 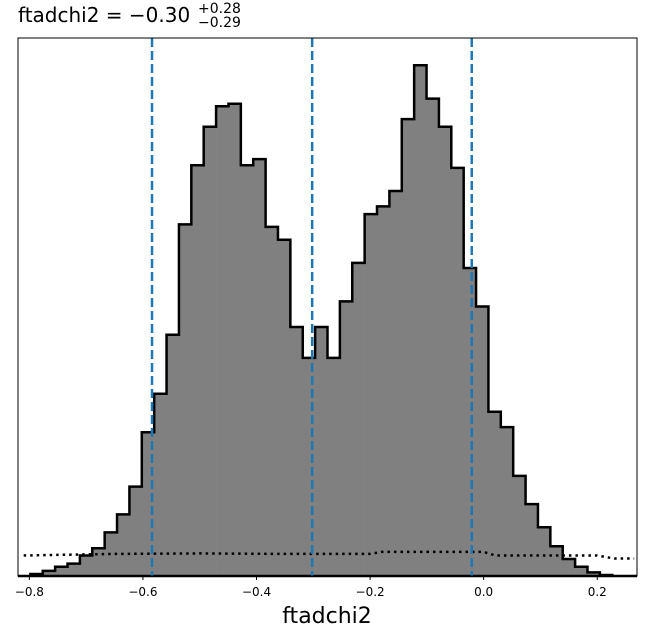 What do you see at coordinates (219, 9) in the screenshot?
I see `chart-title-sup: +0.28` at bounding box center [219, 9].